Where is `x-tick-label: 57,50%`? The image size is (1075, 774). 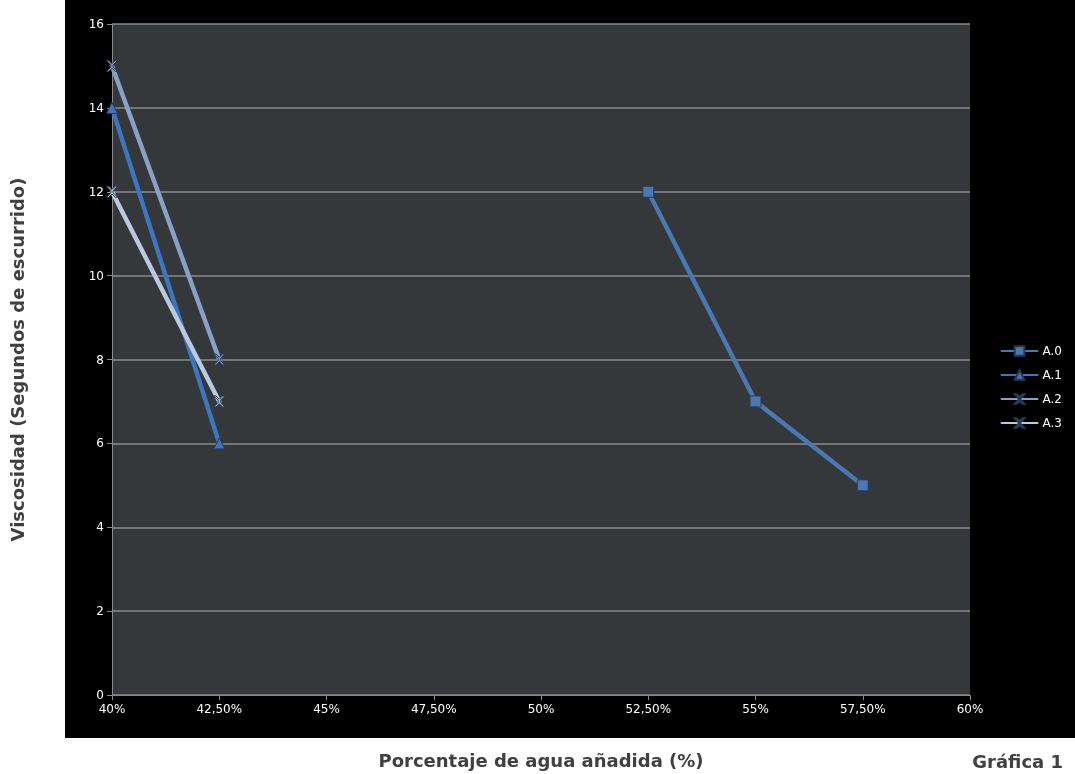 x-tick-label: 57,50% is located at coordinates (862, 709).